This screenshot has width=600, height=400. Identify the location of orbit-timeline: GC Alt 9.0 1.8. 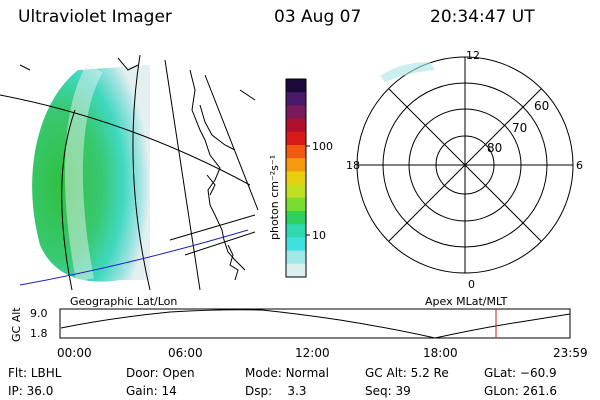
(290, 324).